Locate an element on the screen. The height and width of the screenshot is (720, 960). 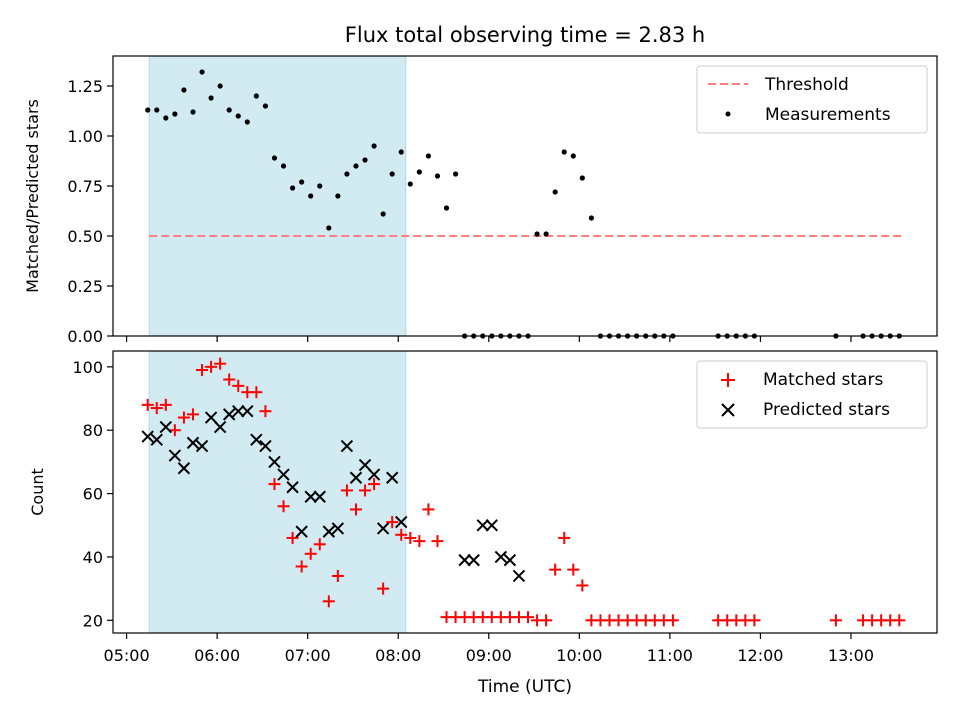
legend-measurements-label: Measurements is located at coordinates (828, 115).